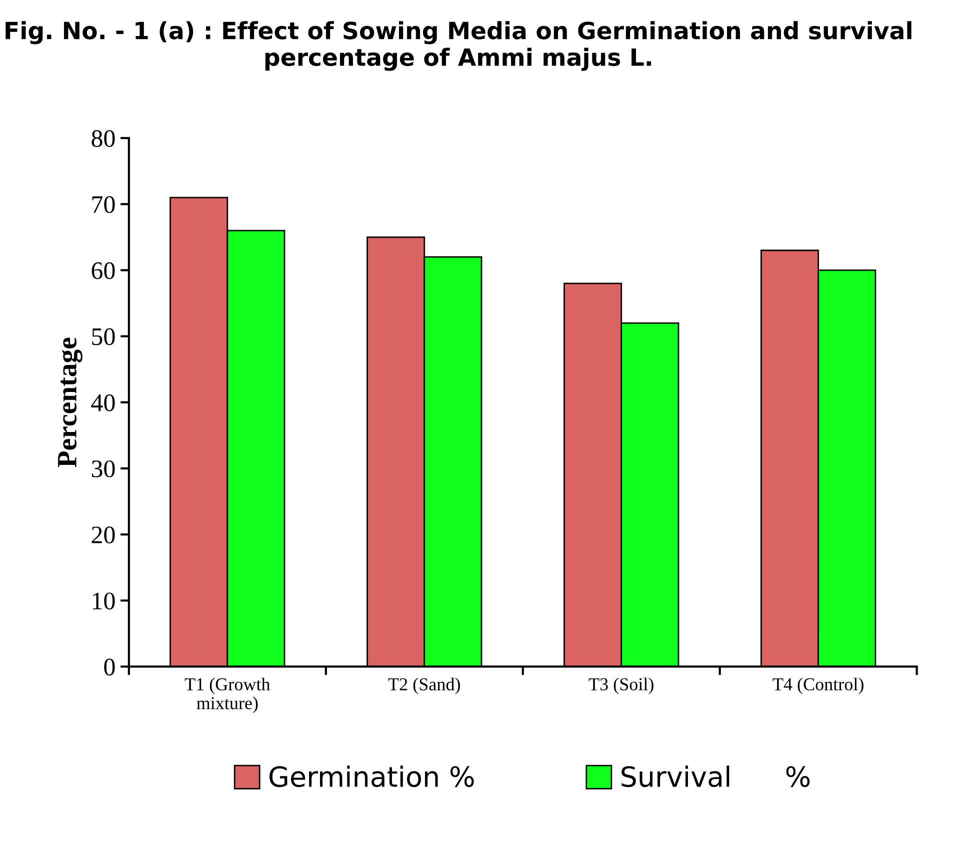  Describe the element at coordinates (621, 686) in the screenshot. I see `x-tick-label: T3 (Soil)` at that location.